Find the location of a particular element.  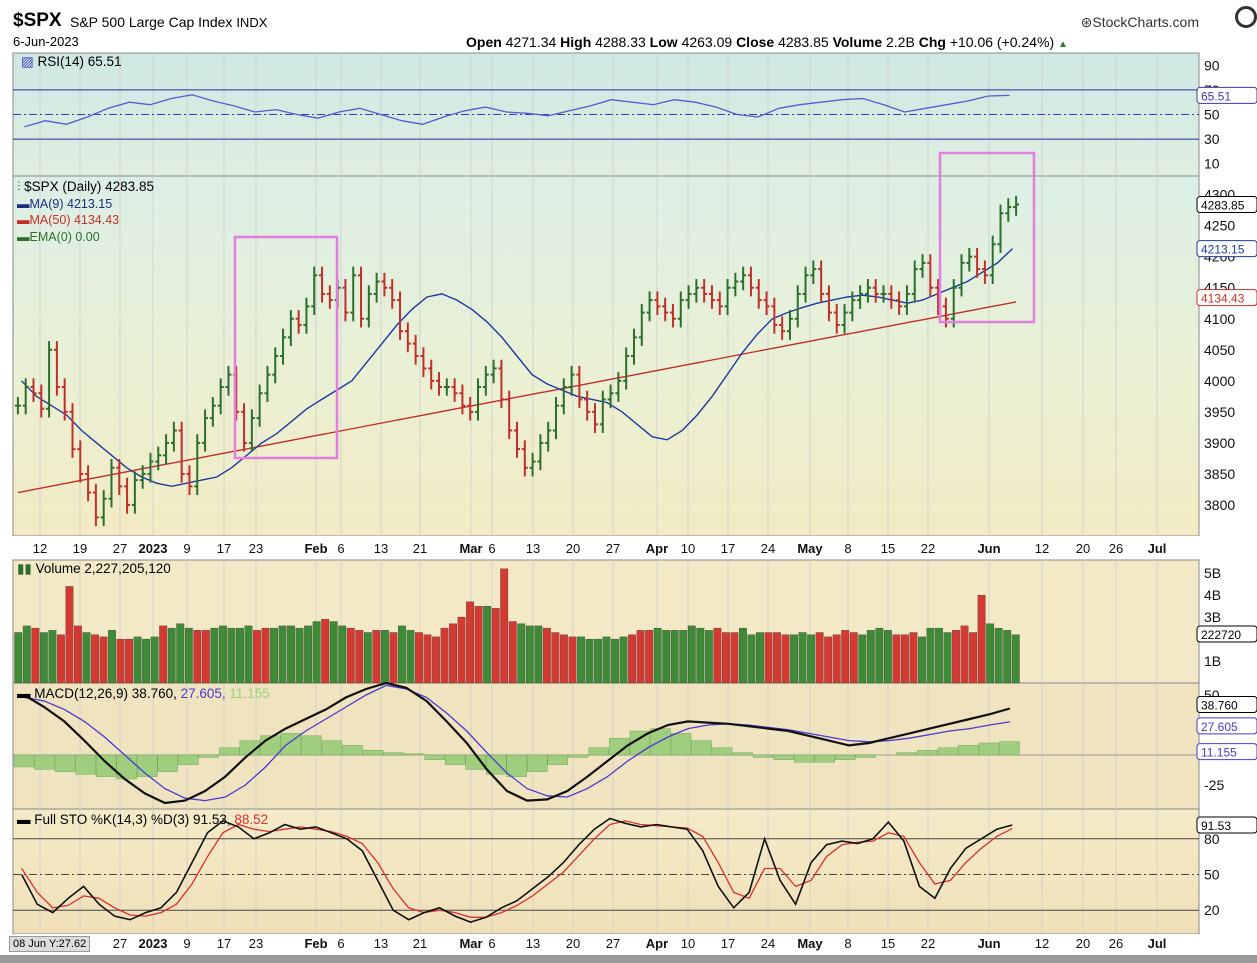

sto-ytick: 50 is located at coordinates (1212, 874).